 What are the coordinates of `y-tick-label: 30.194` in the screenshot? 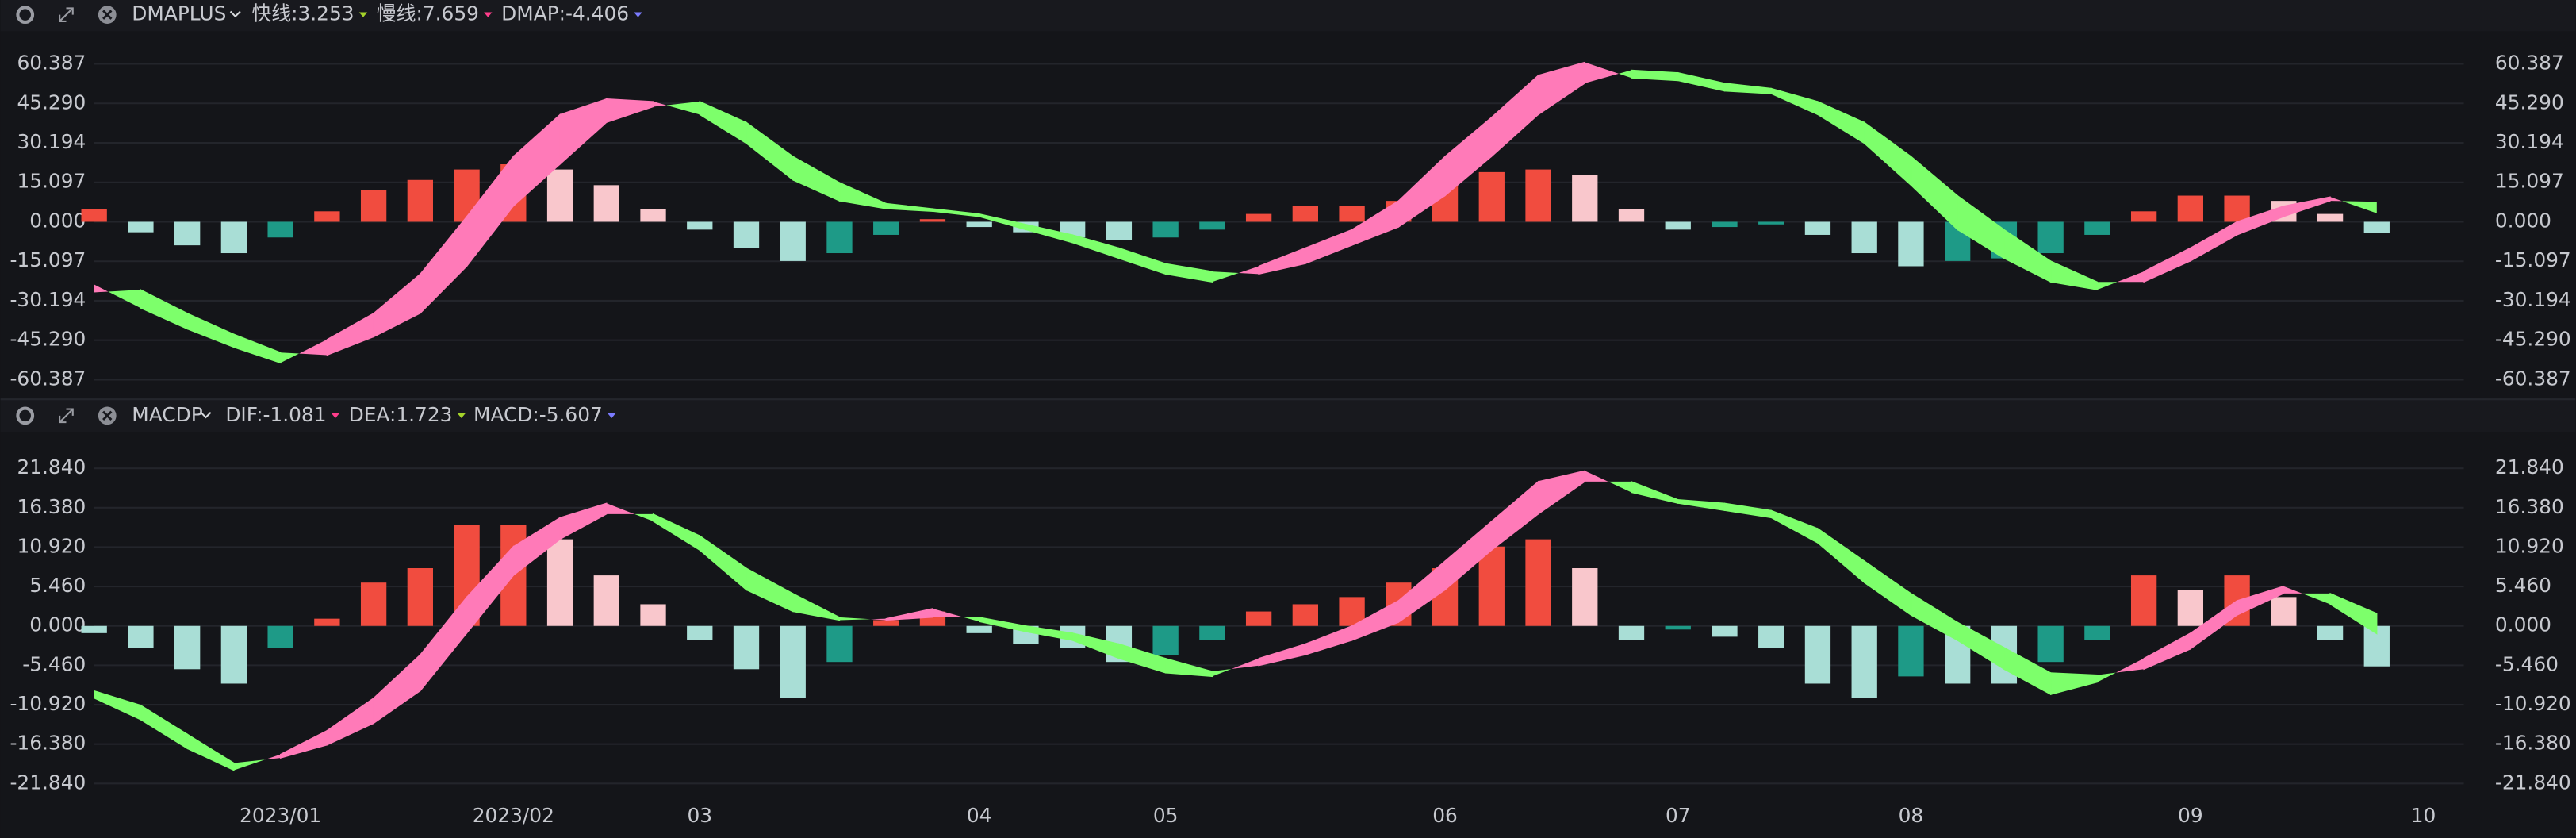 It's located at (52, 141).